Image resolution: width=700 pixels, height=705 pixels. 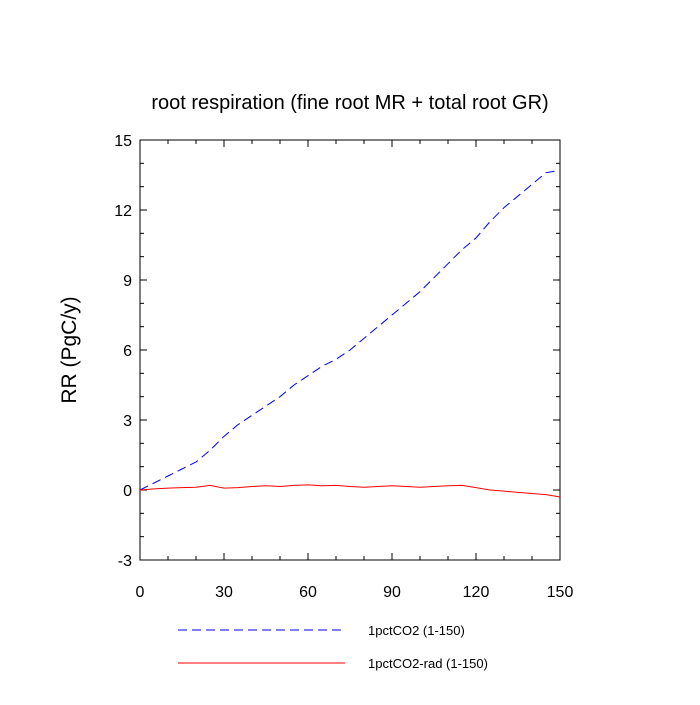 What do you see at coordinates (123, 141) in the screenshot?
I see `y-tick-label: 15` at bounding box center [123, 141].